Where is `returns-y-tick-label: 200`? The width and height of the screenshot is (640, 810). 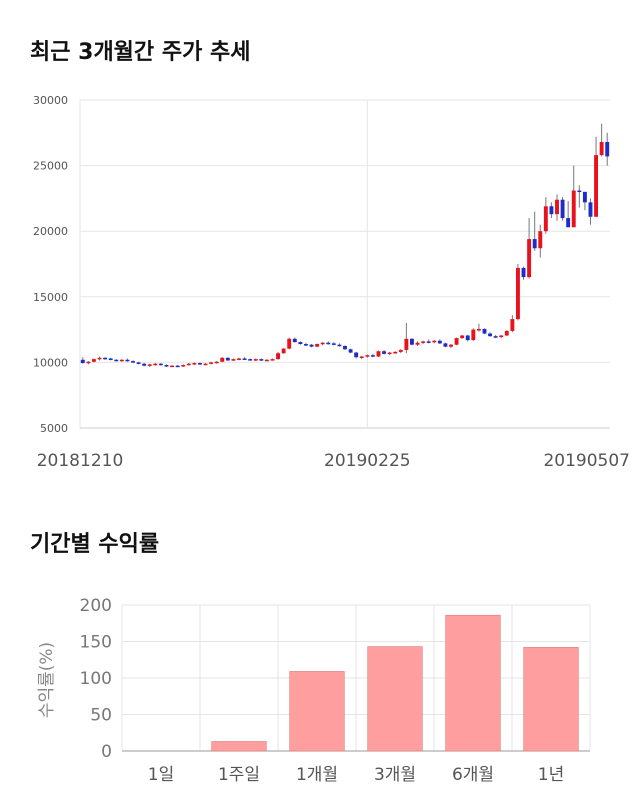 returns-y-tick-label: 200 is located at coordinates (96, 606).